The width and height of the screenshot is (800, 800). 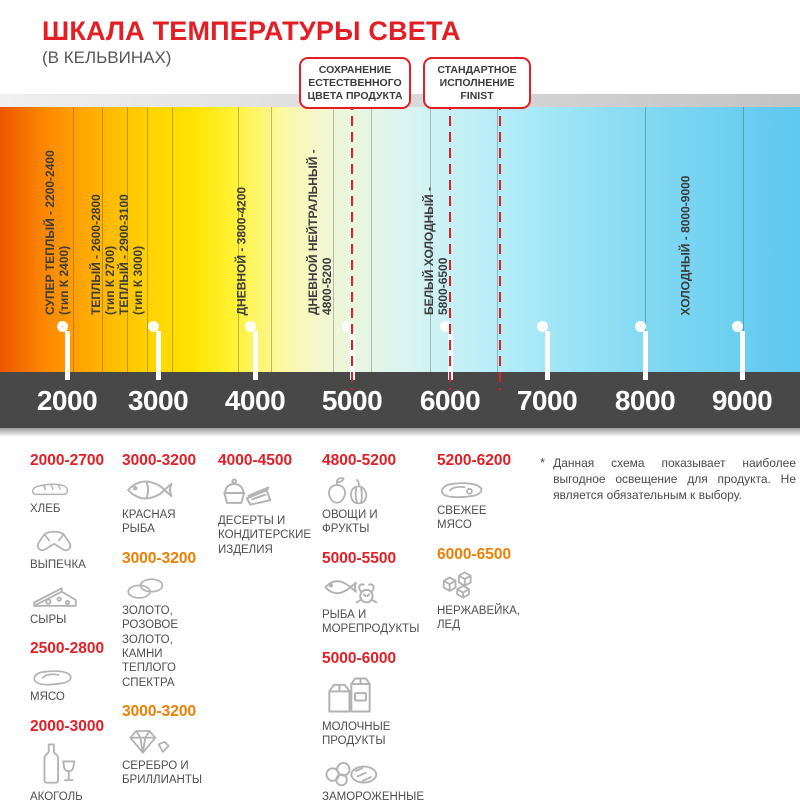 I want to click on range-heading: 4000-4500, so click(x=255, y=460).